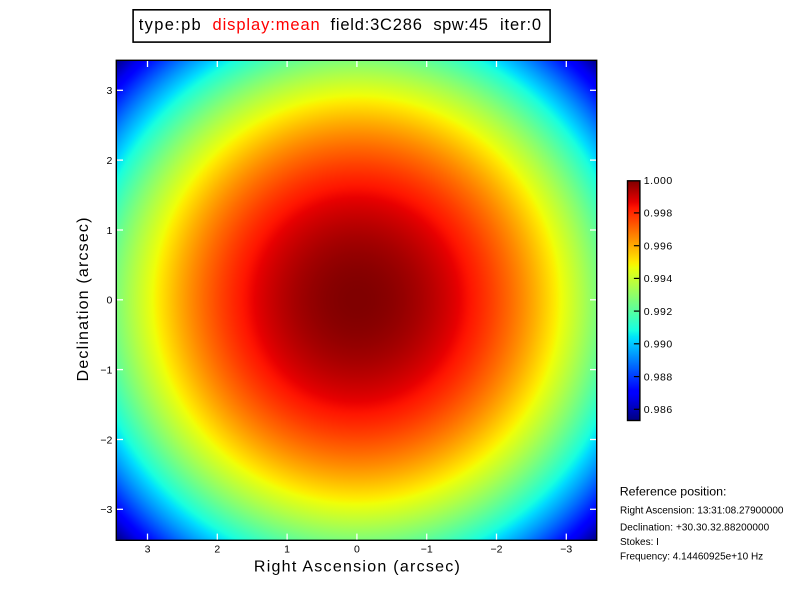 This screenshot has height=600, width=800. Describe the element at coordinates (460, 25) in the screenshot. I see `svg-text: spw:45` at that location.